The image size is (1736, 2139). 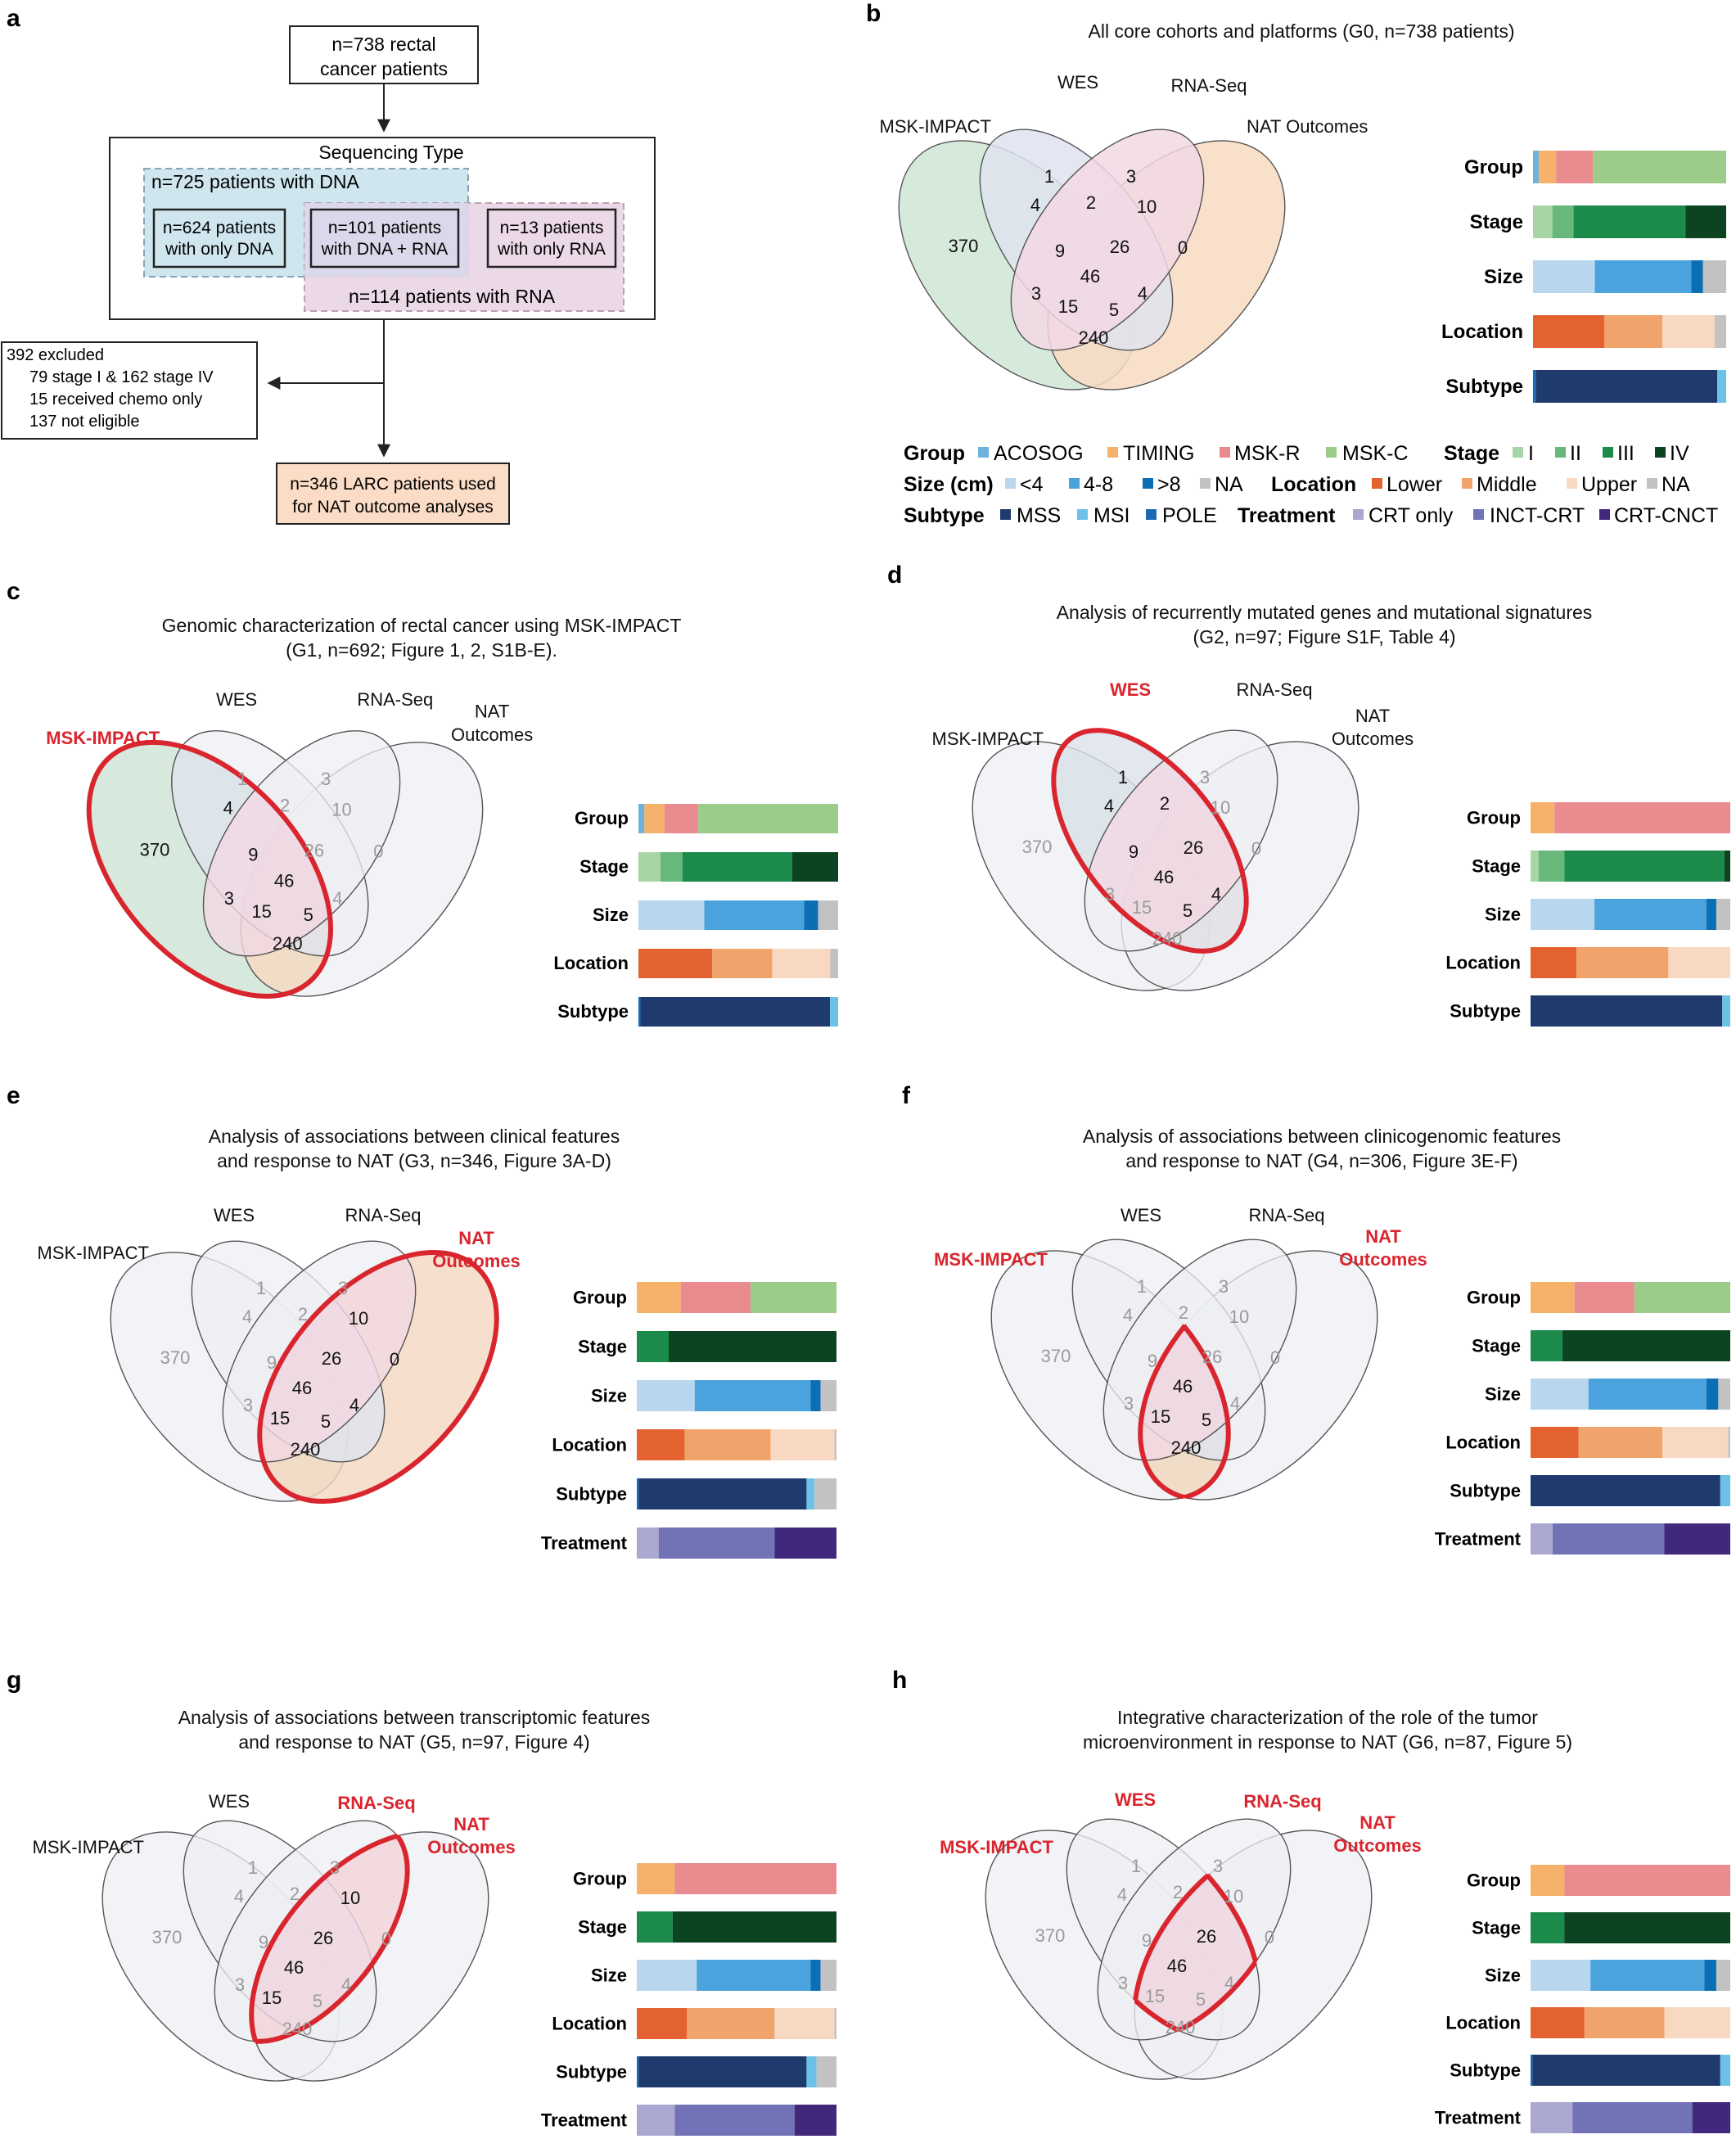 I want to click on bars-f: Group Stage Size Location Subtype Treatment, so click(x=1582, y=1418).